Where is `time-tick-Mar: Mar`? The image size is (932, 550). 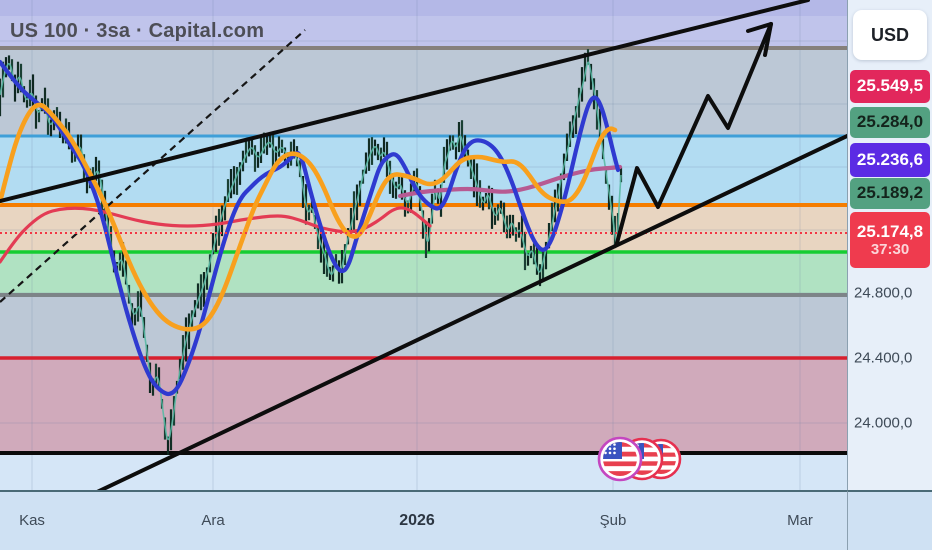
time-tick-Mar: Mar is located at coordinates (800, 520).